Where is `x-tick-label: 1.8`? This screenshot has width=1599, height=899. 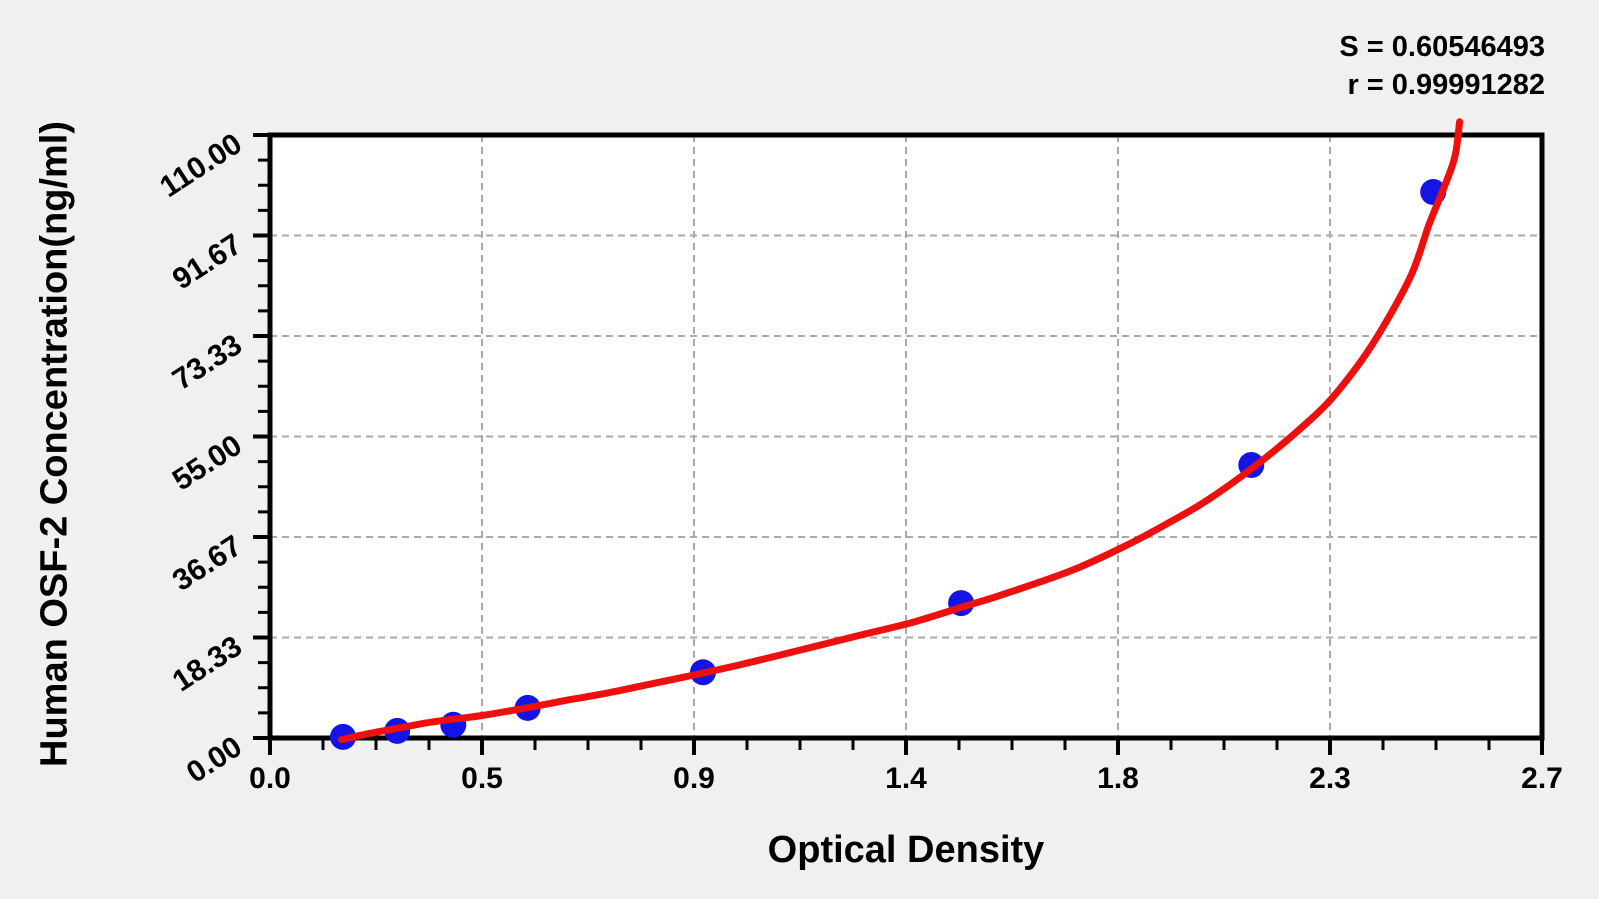 x-tick-label: 1.8 is located at coordinates (1118, 778).